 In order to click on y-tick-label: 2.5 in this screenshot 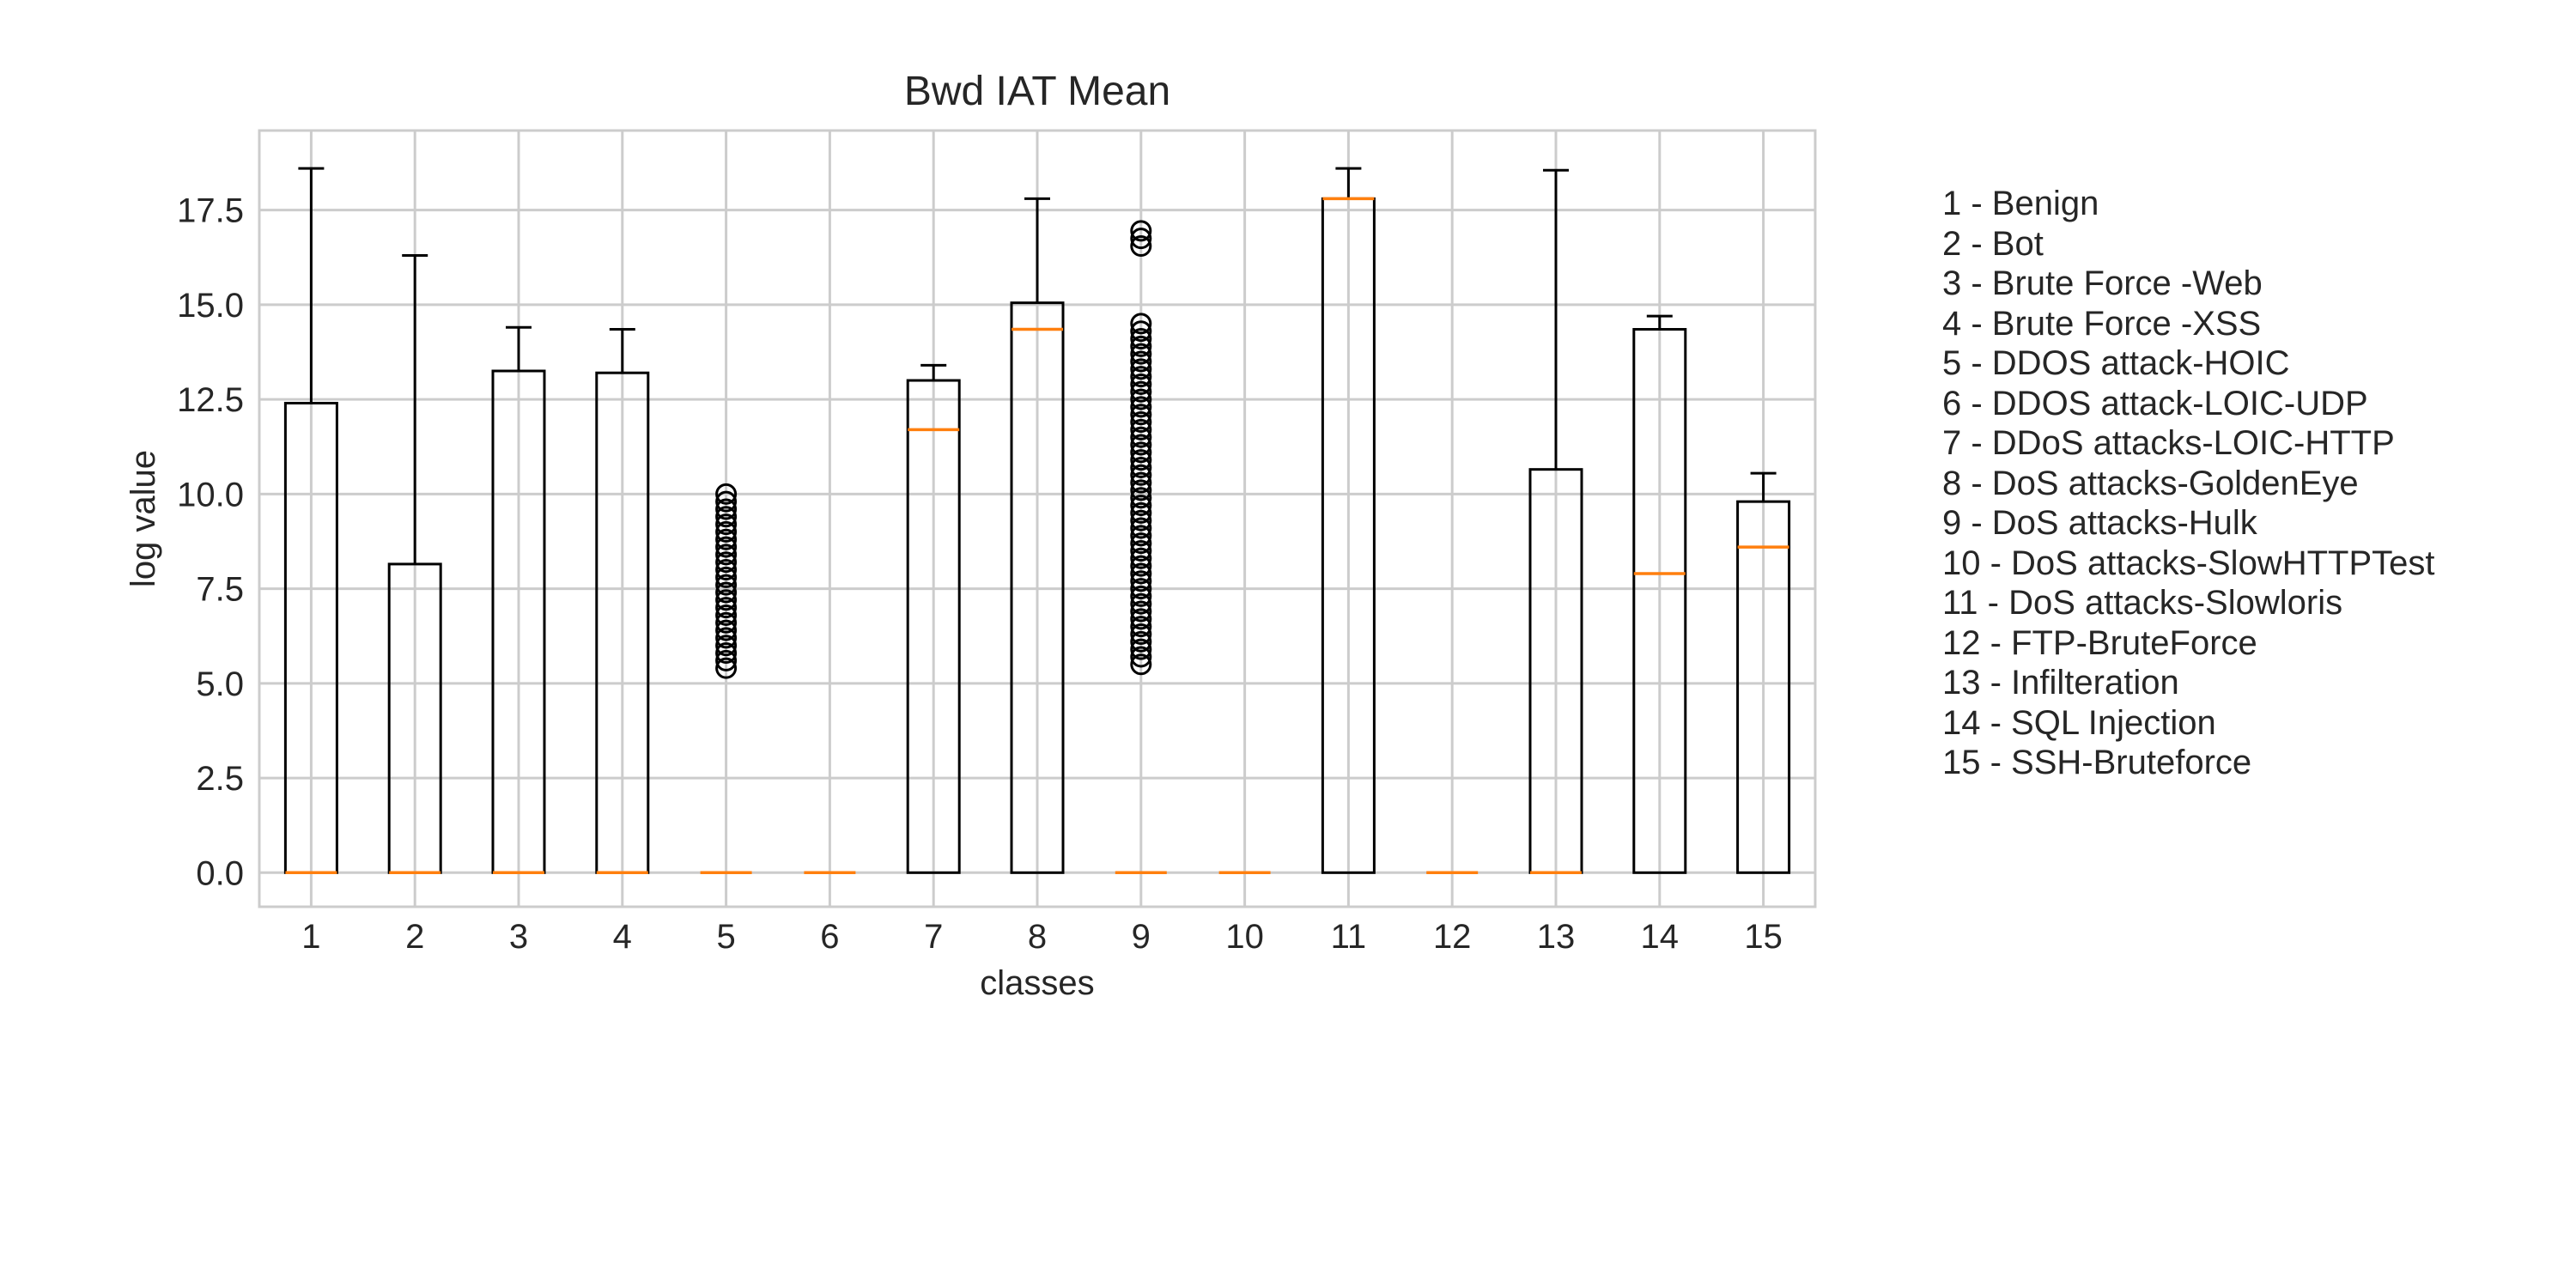, I will do `click(220, 779)`.